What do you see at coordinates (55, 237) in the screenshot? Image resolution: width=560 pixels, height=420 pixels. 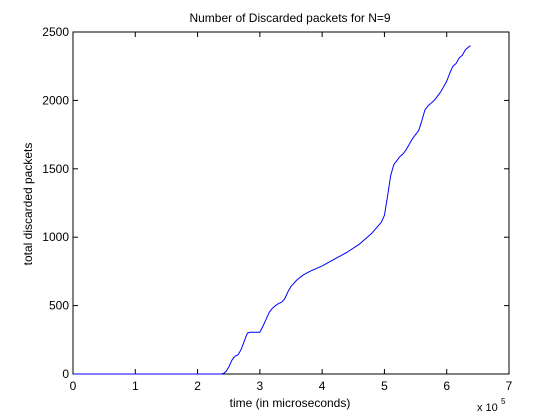 I see `y-tick-label: 1000` at bounding box center [55, 237].